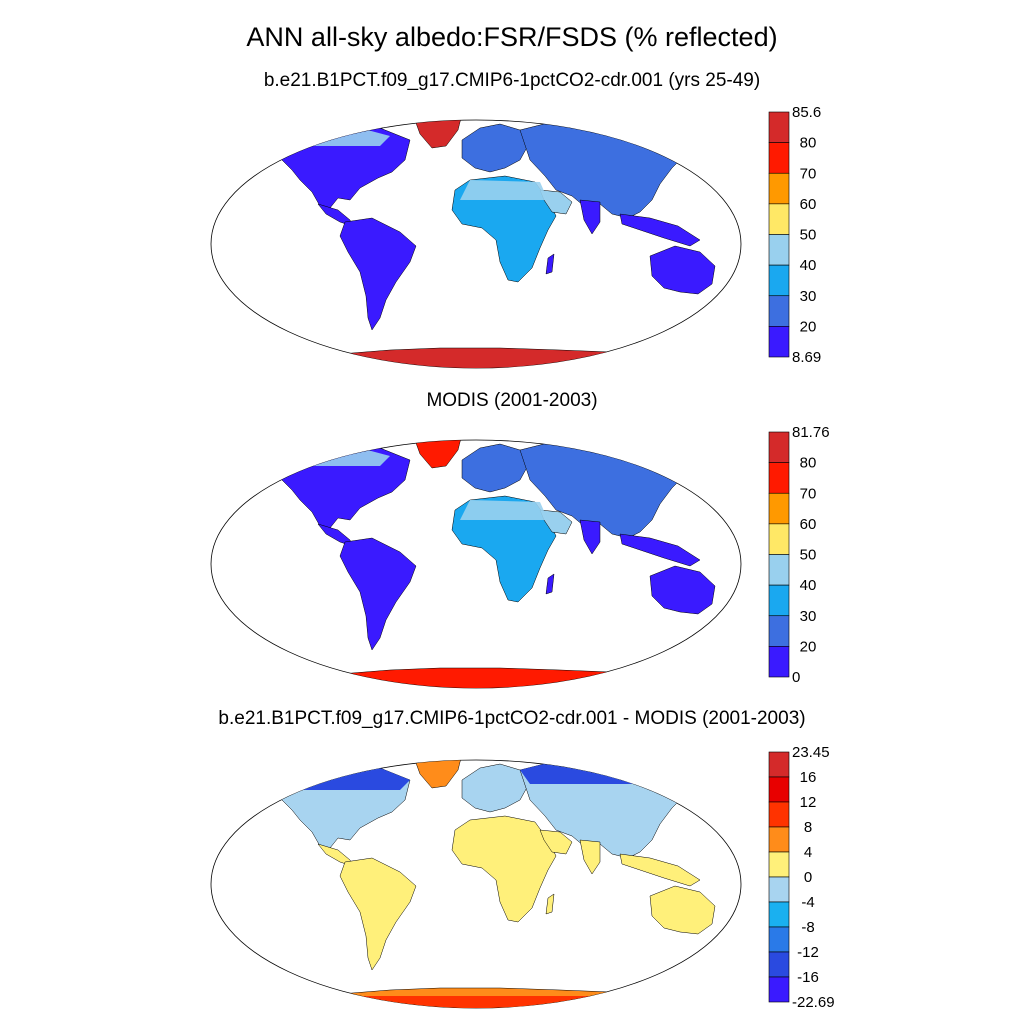 This screenshot has width=1024, height=1024. What do you see at coordinates (801, 877) in the screenshot?
I see `colorbar-3: 23.45 16 12 8 4 0 -4 -8 -12 -16 -22.69` at bounding box center [801, 877].